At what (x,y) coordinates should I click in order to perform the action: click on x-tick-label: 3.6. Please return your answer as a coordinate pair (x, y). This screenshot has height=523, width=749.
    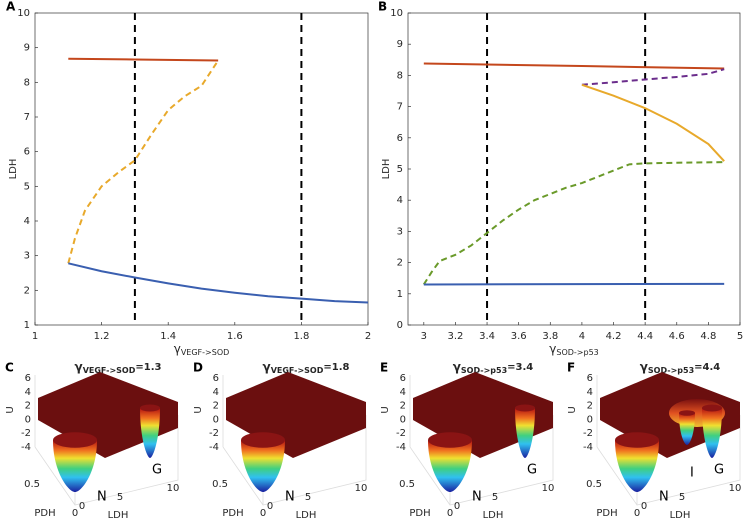
    Looking at the image, I should click on (519, 336).